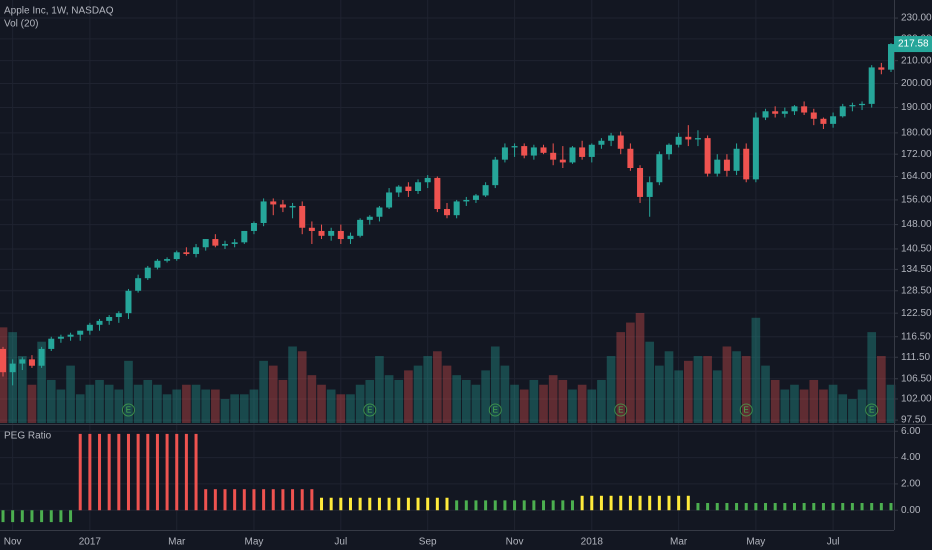 The height and width of the screenshot is (550, 932). What do you see at coordinates (916, 313) in the screenshot?
I see `y-tick-label: 122.50` at bounding box center [916, 313].